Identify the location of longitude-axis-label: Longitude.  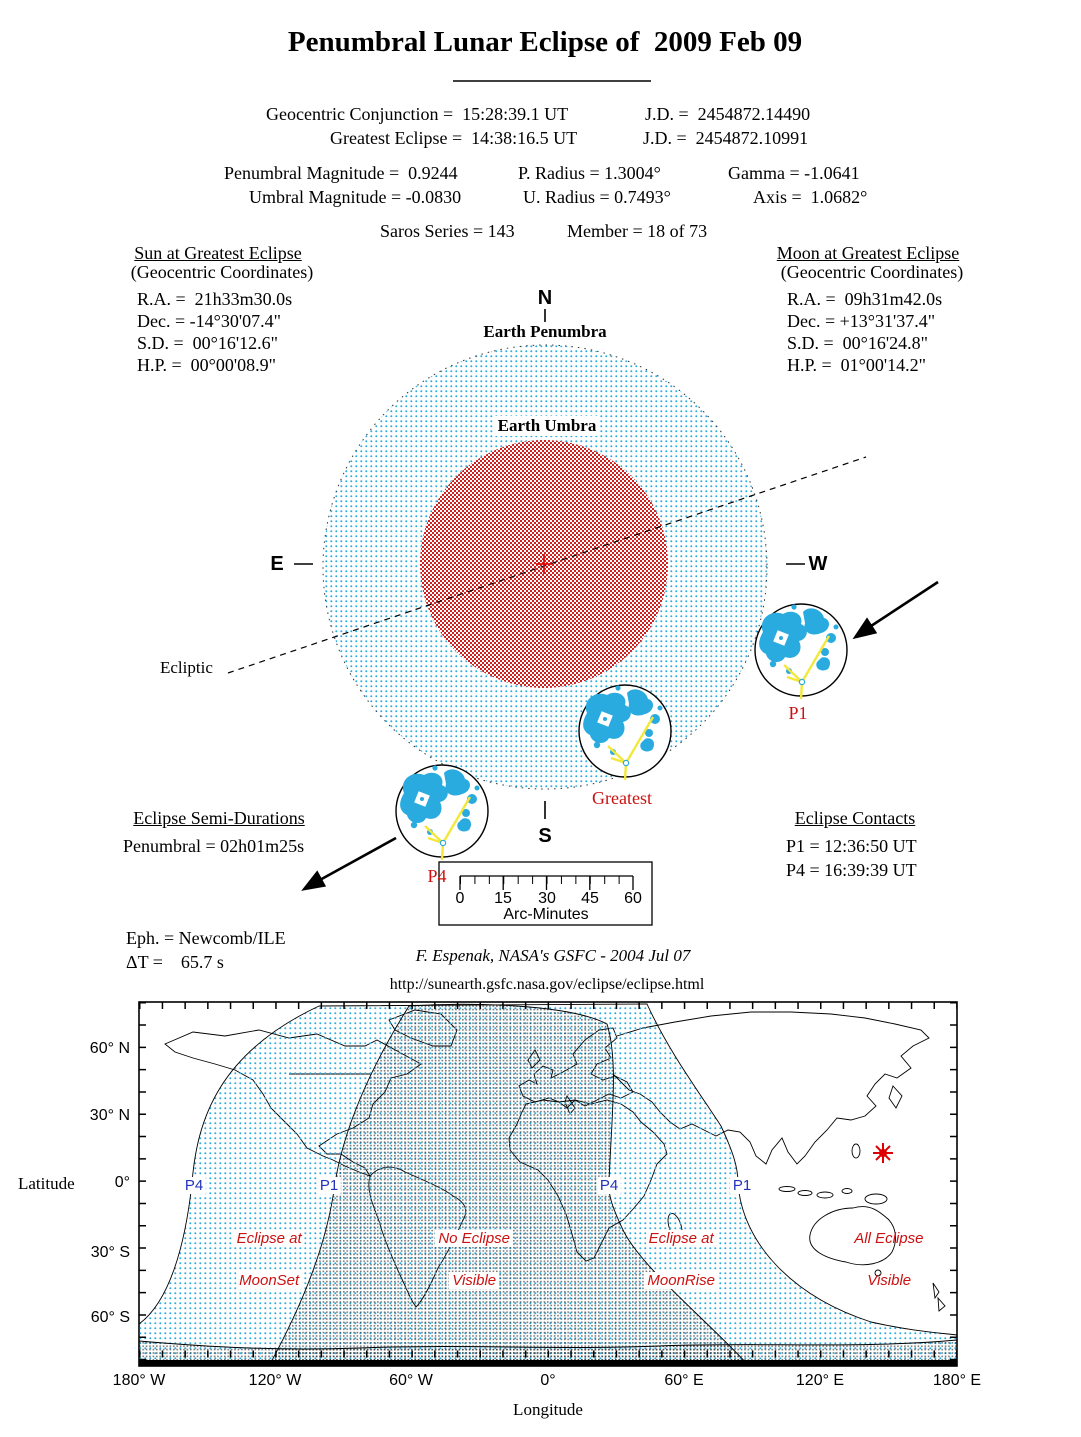
(548, 1409).